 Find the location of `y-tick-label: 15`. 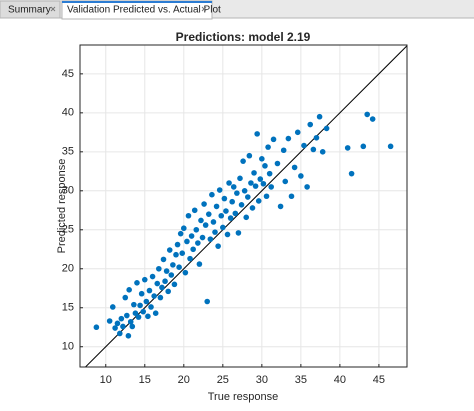

y-tick-label: 15 is located at coordinates (68, 308).